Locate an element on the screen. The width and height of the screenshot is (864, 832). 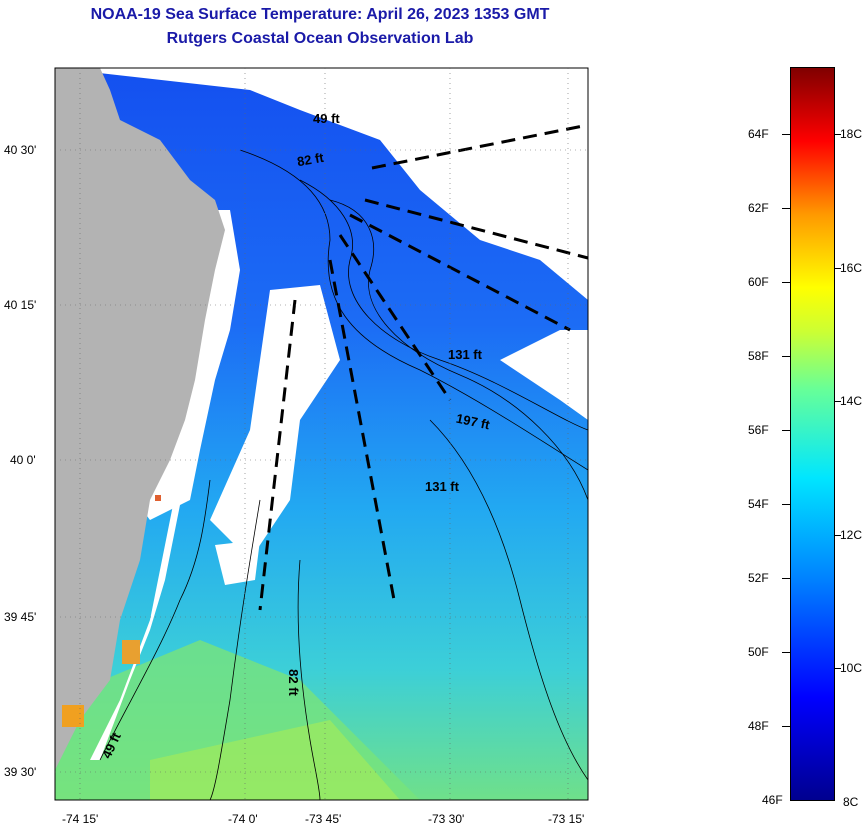
depth-label: 82 ft is located at coordinates (293, 682).